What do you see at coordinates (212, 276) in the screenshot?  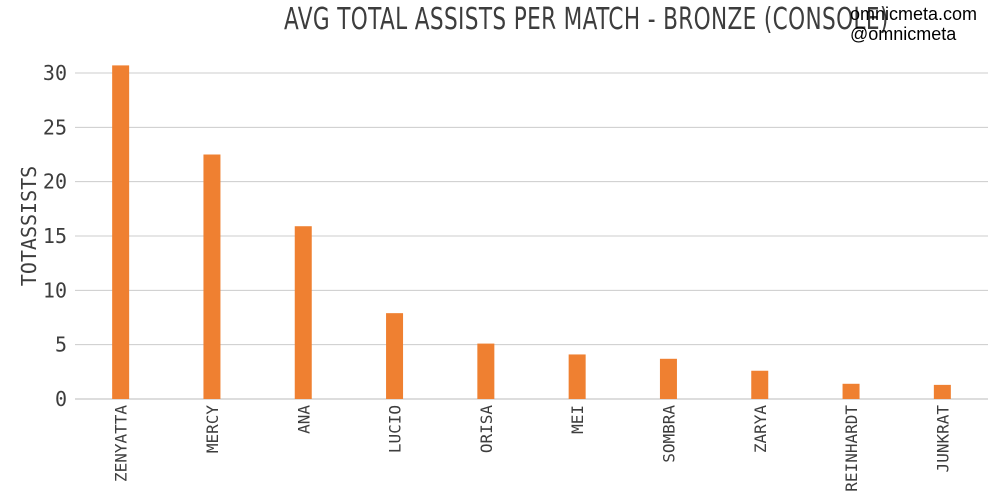 I see `bar-mercy` at bounding box center [212, 276].